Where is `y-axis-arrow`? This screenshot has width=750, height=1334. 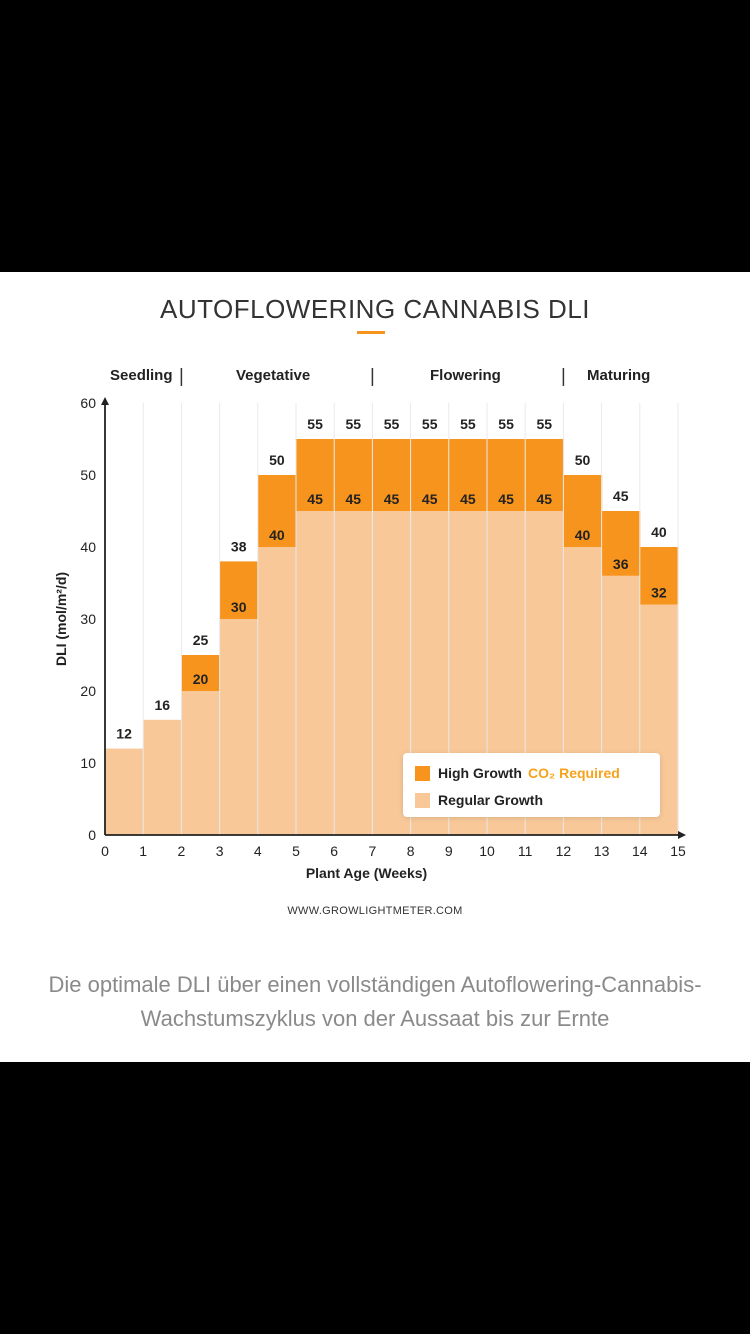 y-axis-arrow is located at coordinates (105, 401).